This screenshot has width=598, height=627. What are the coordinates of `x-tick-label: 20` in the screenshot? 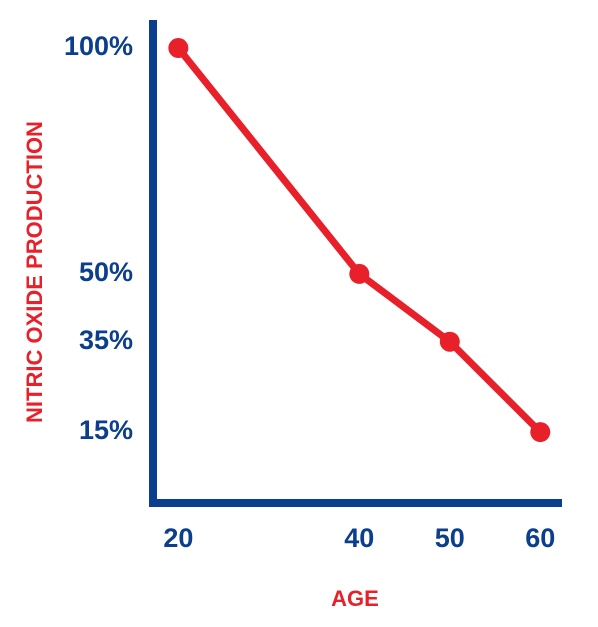 It's located at (178, 538).